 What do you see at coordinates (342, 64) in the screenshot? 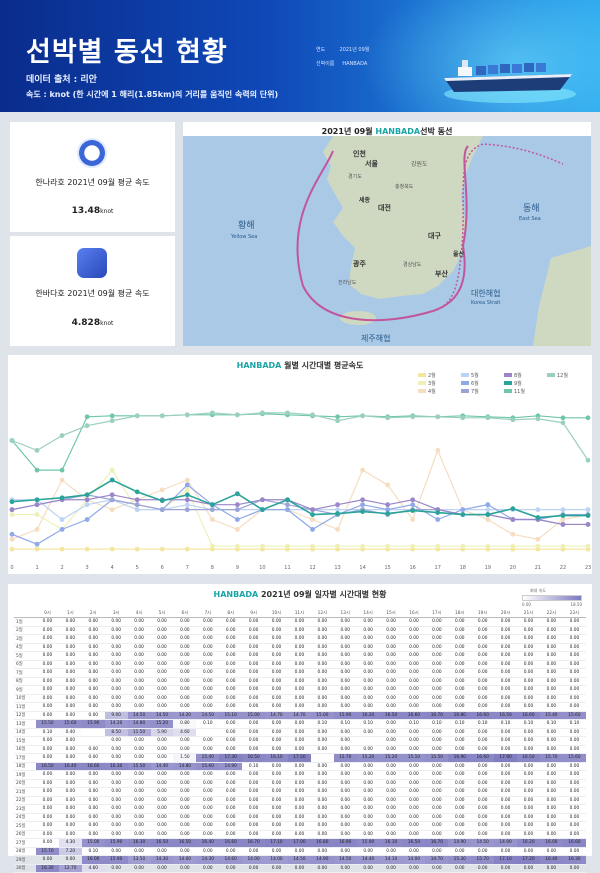
I see `ship-filter: 선박이름 HANBADA` at bounding box center [342, 64].